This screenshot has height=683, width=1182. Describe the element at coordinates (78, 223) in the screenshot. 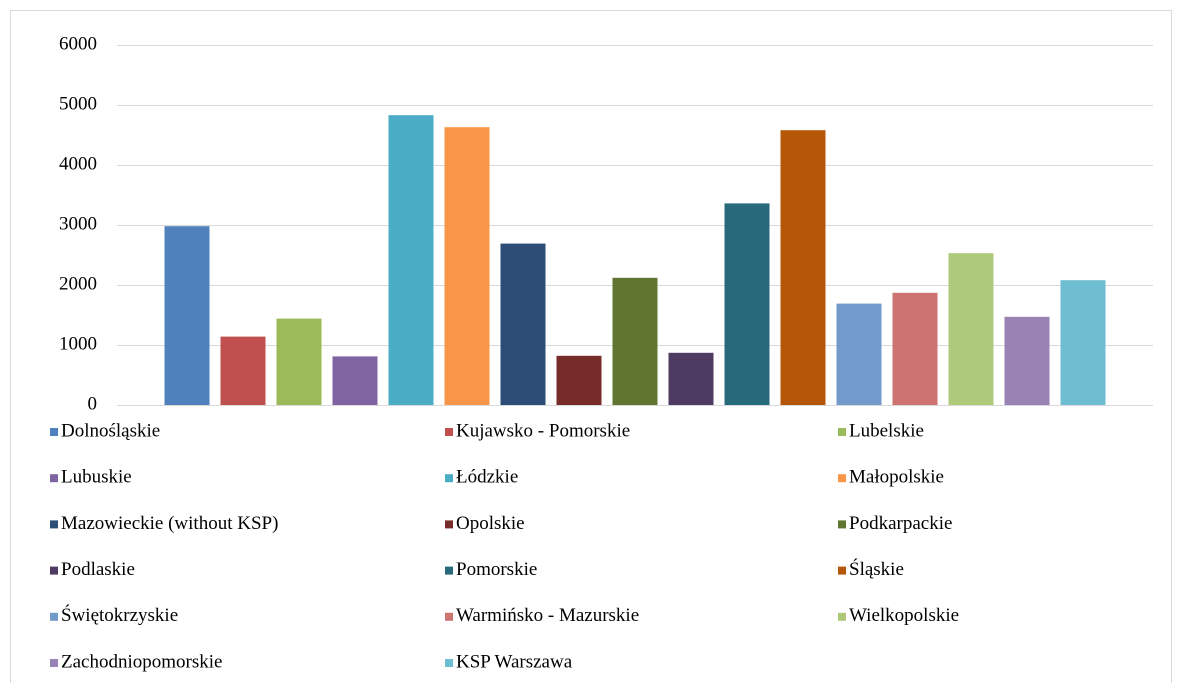

I see `y-tick-label: 3000` at that location.